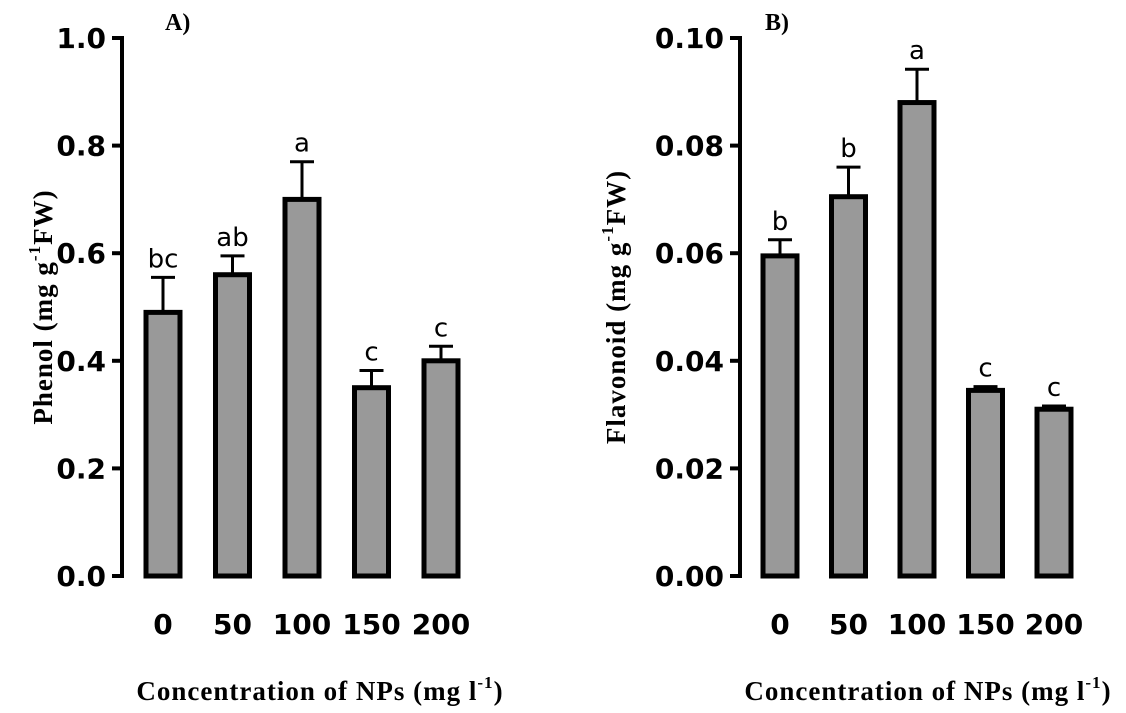 The image size is (1126, 713). What do you see at coordinates (689, 468) in the screenshot?
I see `y-tick-label: 0.02` at bounding box center [689, 468].